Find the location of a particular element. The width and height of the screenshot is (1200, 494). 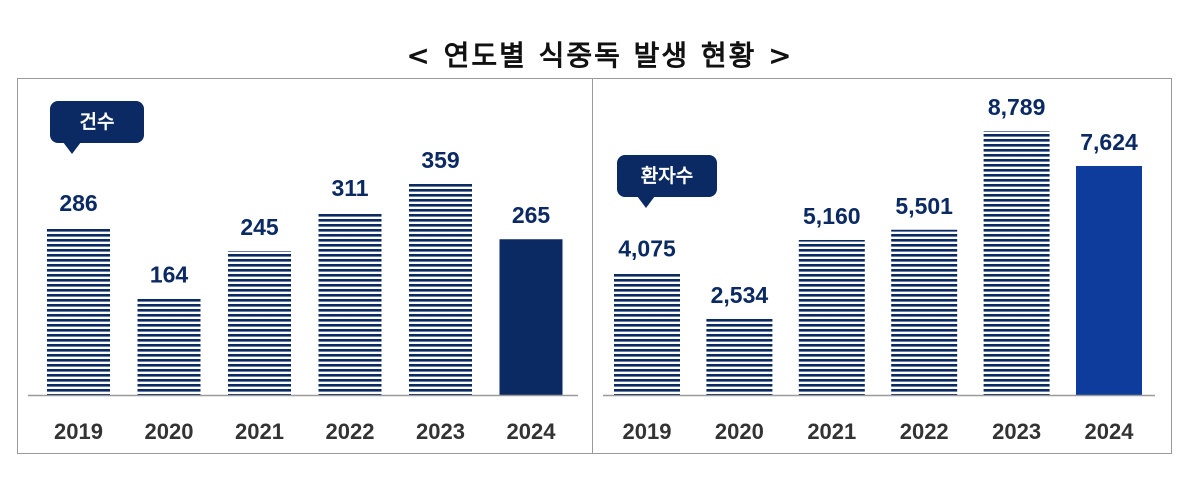

value-label-2021: 5,160 is located at coordinates (832, 216).